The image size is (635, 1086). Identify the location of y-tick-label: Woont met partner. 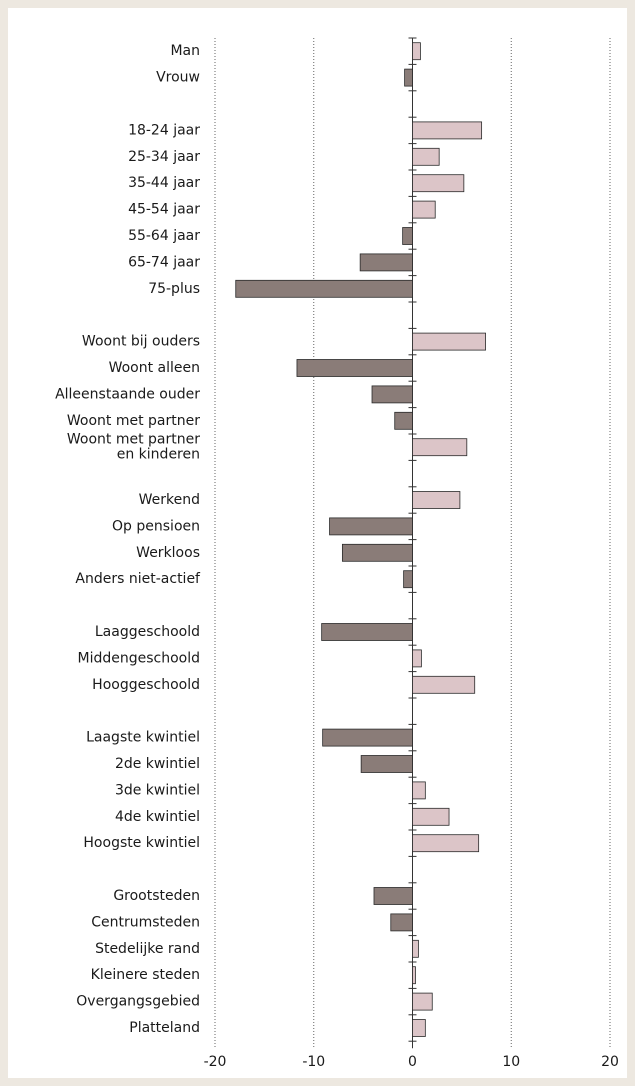
(133, 421).